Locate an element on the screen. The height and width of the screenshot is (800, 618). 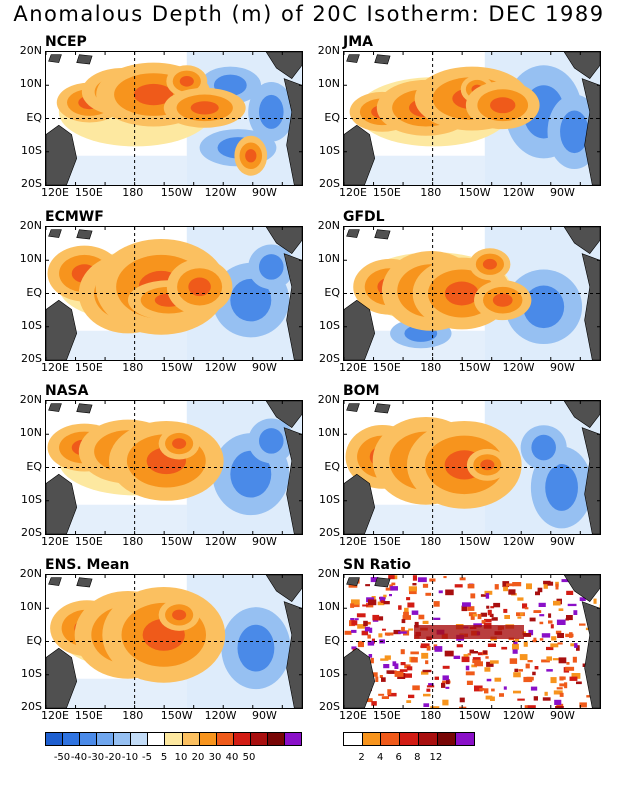
colorbar-label: 5 is located at coordinates (164, 757).